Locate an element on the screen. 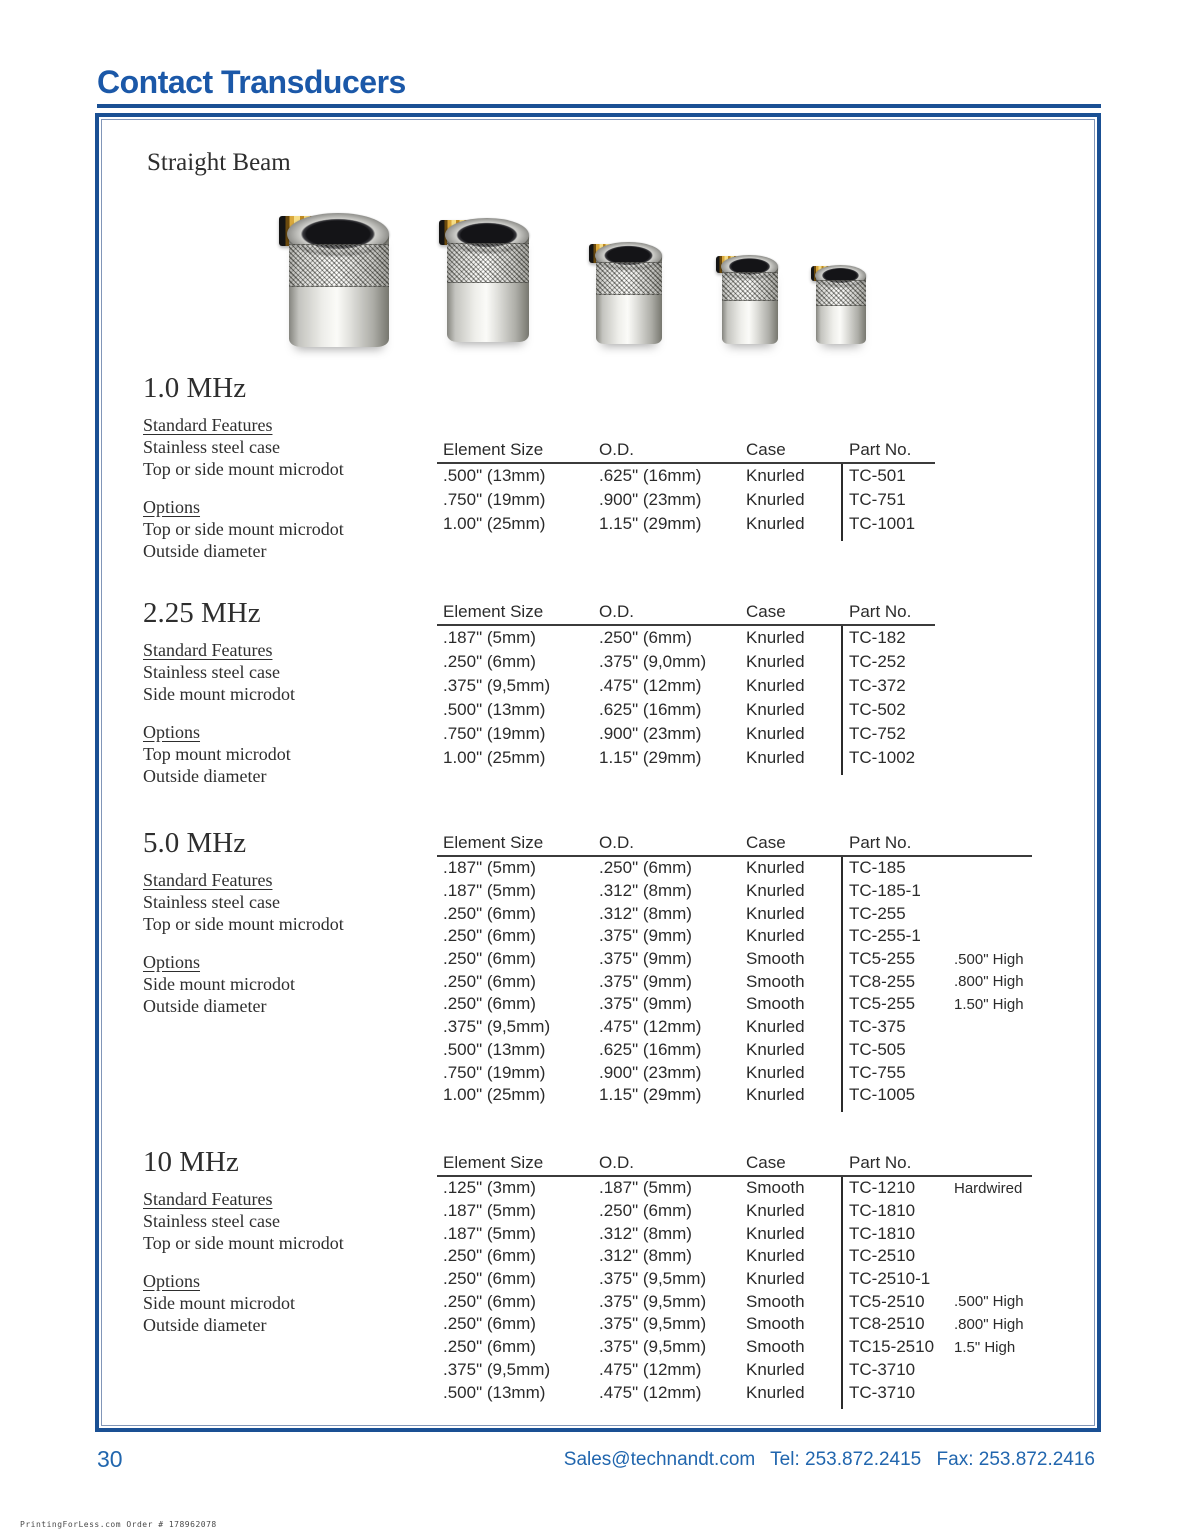 The height and width of the screenshot is (1536, 1195). table-cell: TC15-2510 is located at coordinates (892, 1347).